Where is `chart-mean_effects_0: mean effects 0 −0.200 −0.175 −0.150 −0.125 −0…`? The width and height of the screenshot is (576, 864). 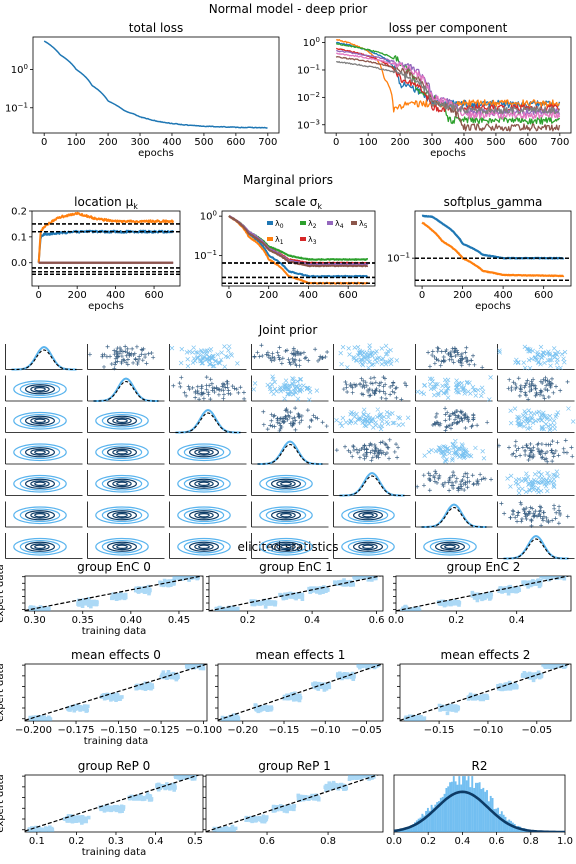 chart-mean_effects_0: mean effects 0 −0.200 −0.175 −0.150 −0.125 −0… is located at coordinates (111, 697).